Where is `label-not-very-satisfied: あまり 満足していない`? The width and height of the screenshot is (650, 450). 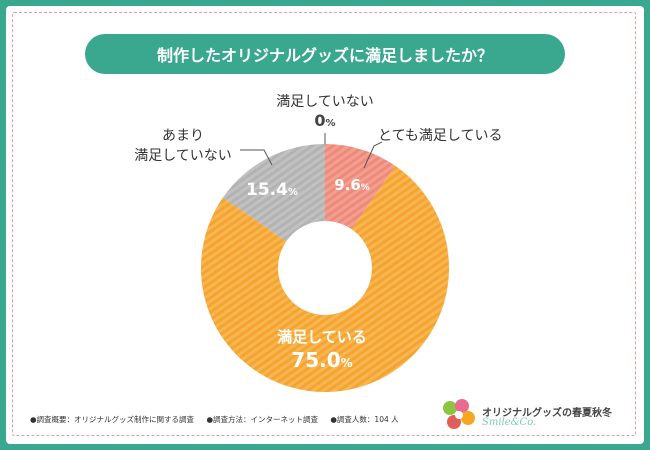 label-not-very-satisfied: あまり 満足していない is located at coordinates (183, 146).